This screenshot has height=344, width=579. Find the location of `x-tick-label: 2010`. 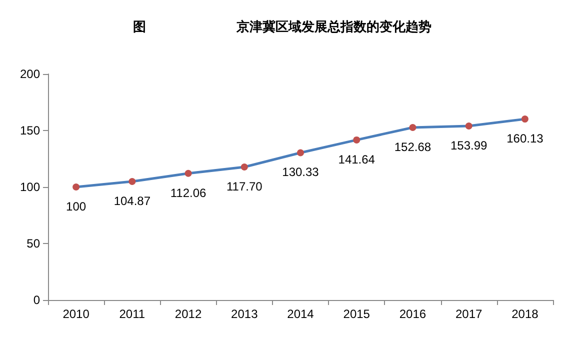

x-tick-label: 2010 is located at coordinates (76, 314).